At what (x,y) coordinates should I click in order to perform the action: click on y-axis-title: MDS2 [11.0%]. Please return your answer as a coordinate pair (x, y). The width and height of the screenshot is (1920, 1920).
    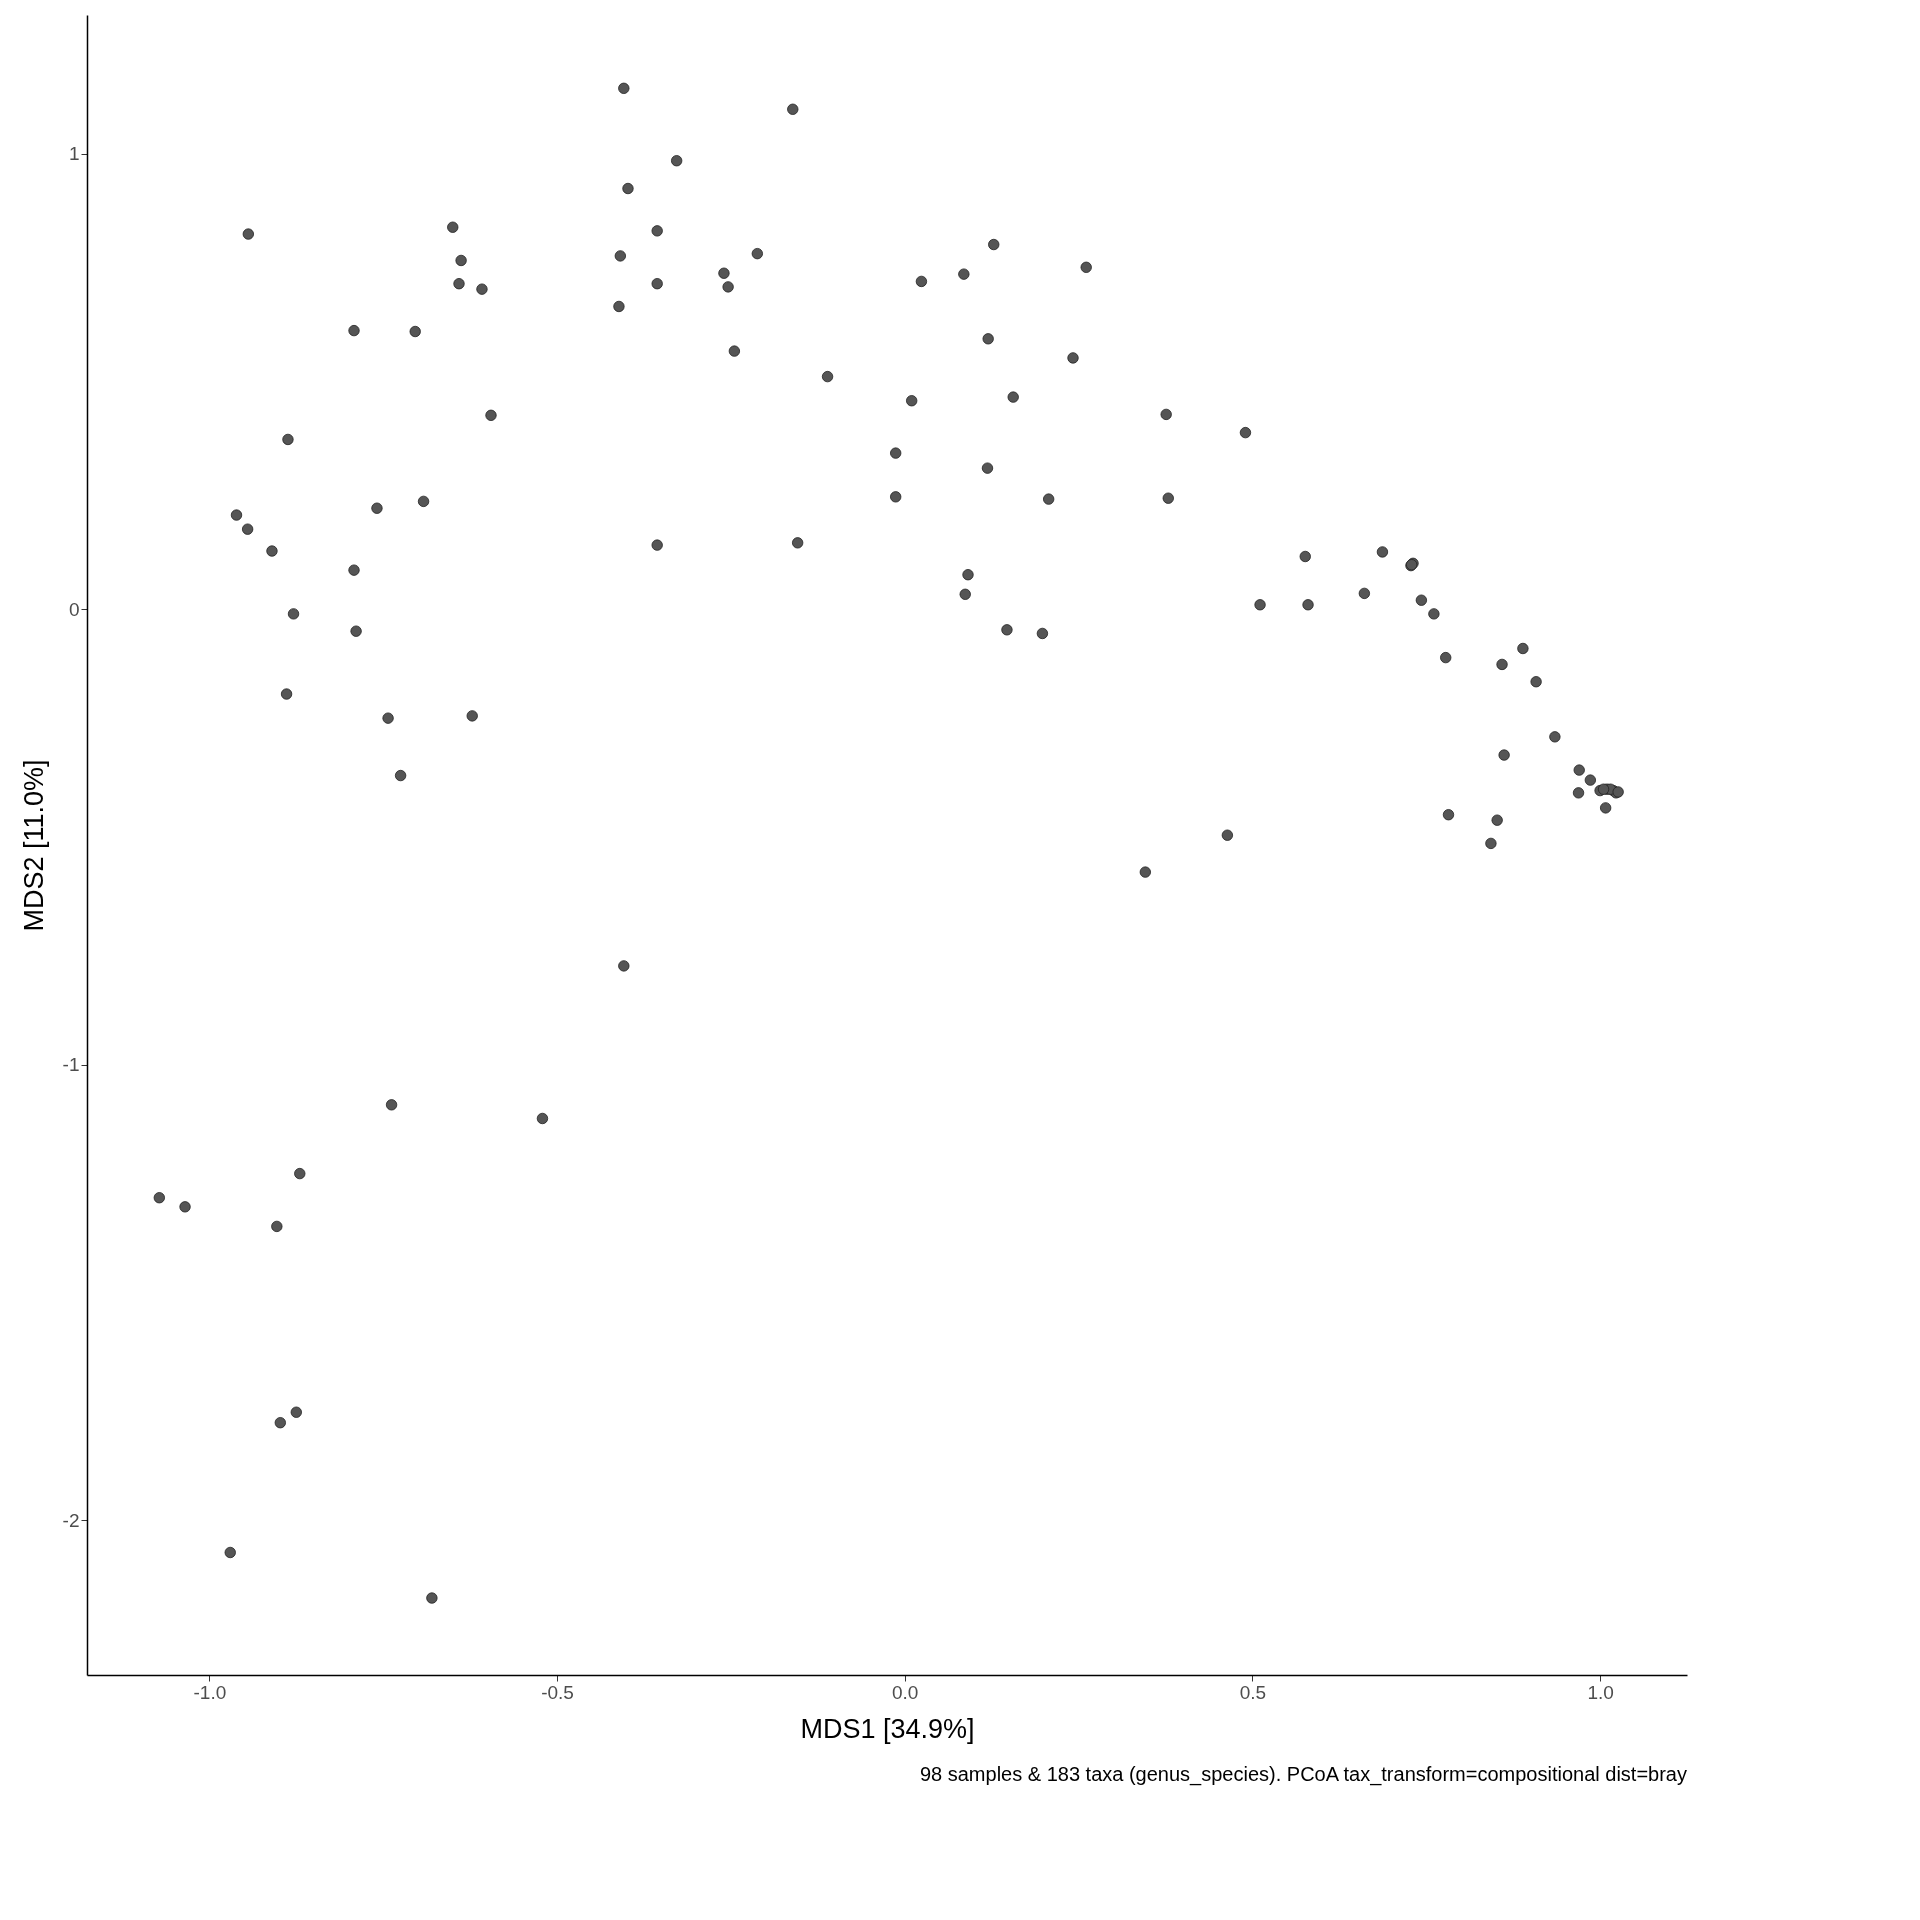
    Looking at the image, I should click on (33, 845).